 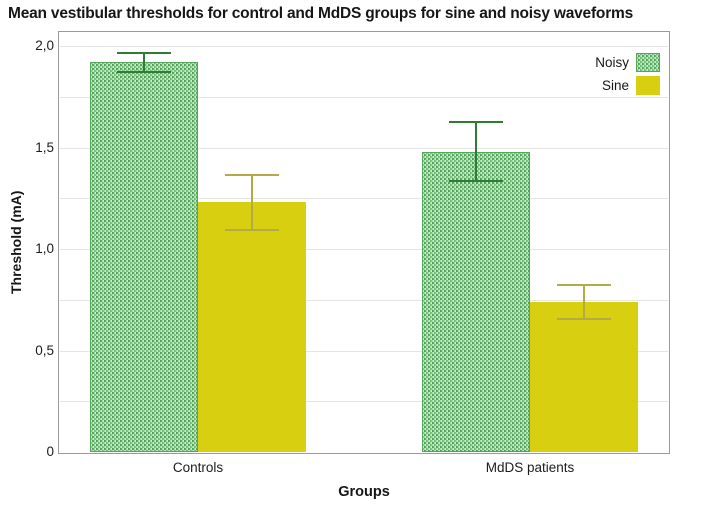 What do you see at coordinates (615, 85) in the screenshot?
I see `legend-label-sine: Sine` at bounding box center [615, 85].